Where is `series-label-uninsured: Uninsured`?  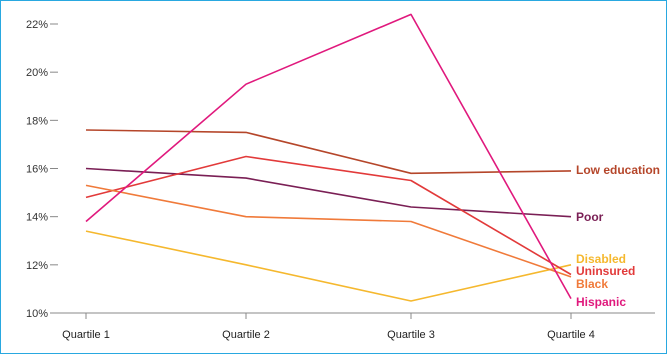 series-label-uninsured: Uninsured is located at coordinates (605, 271).